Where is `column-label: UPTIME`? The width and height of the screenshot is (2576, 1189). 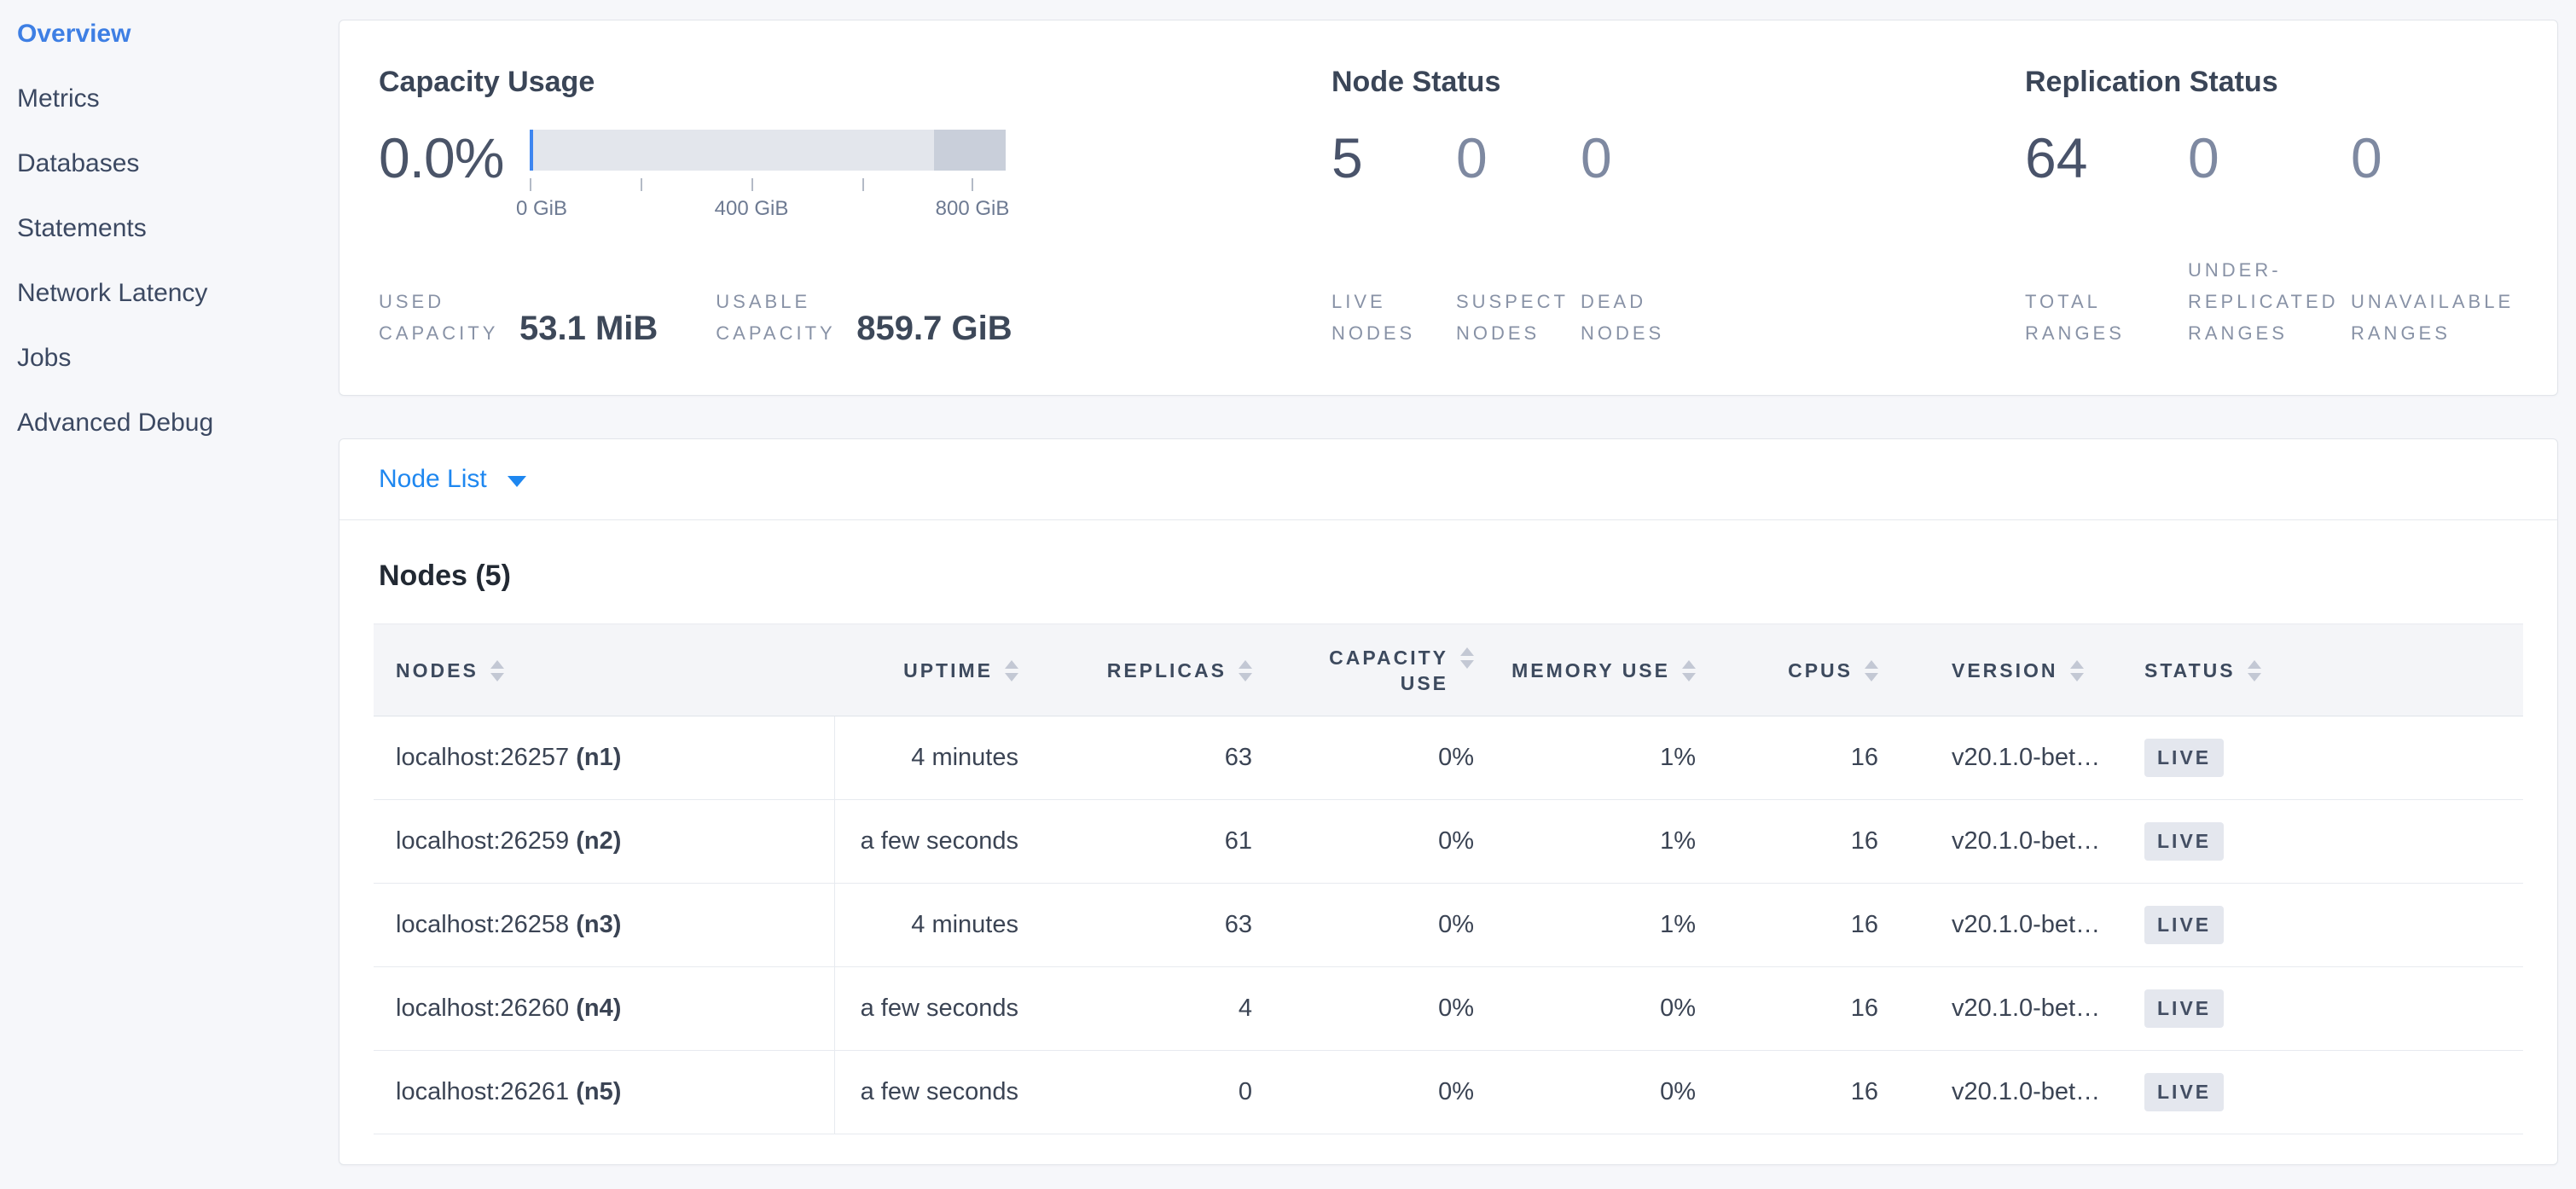
column-label: UPTIME is located at coordinates (948, 670).